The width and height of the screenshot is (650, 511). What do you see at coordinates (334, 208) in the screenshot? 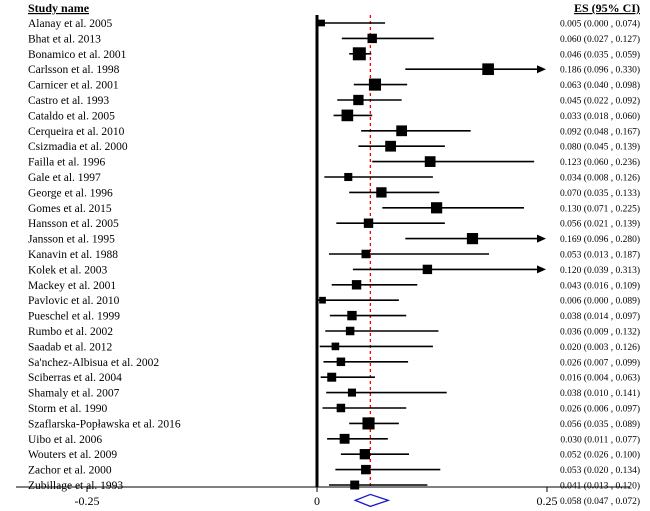
I see `study-row: Gomes et al. 2015 0.130 (0.071 , 0.225)` at bounding box center [334, 208].